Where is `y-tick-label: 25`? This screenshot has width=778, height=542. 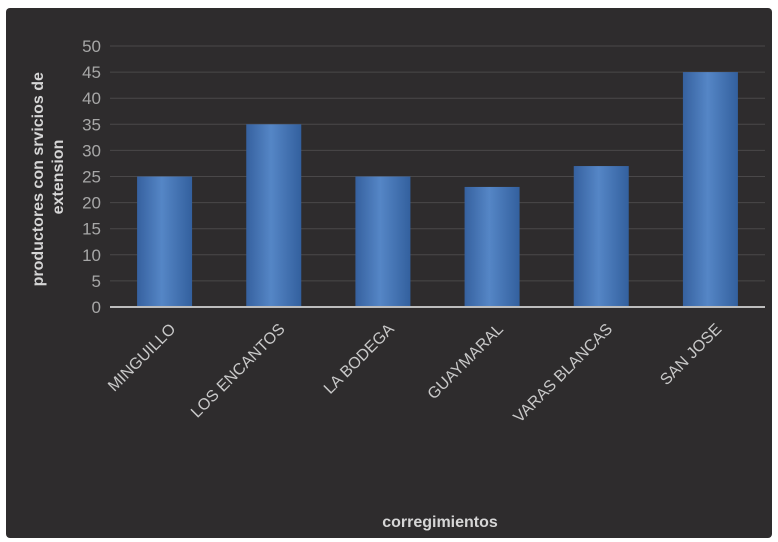 y-tick-label: 25 is located at coordinates (91, 177).